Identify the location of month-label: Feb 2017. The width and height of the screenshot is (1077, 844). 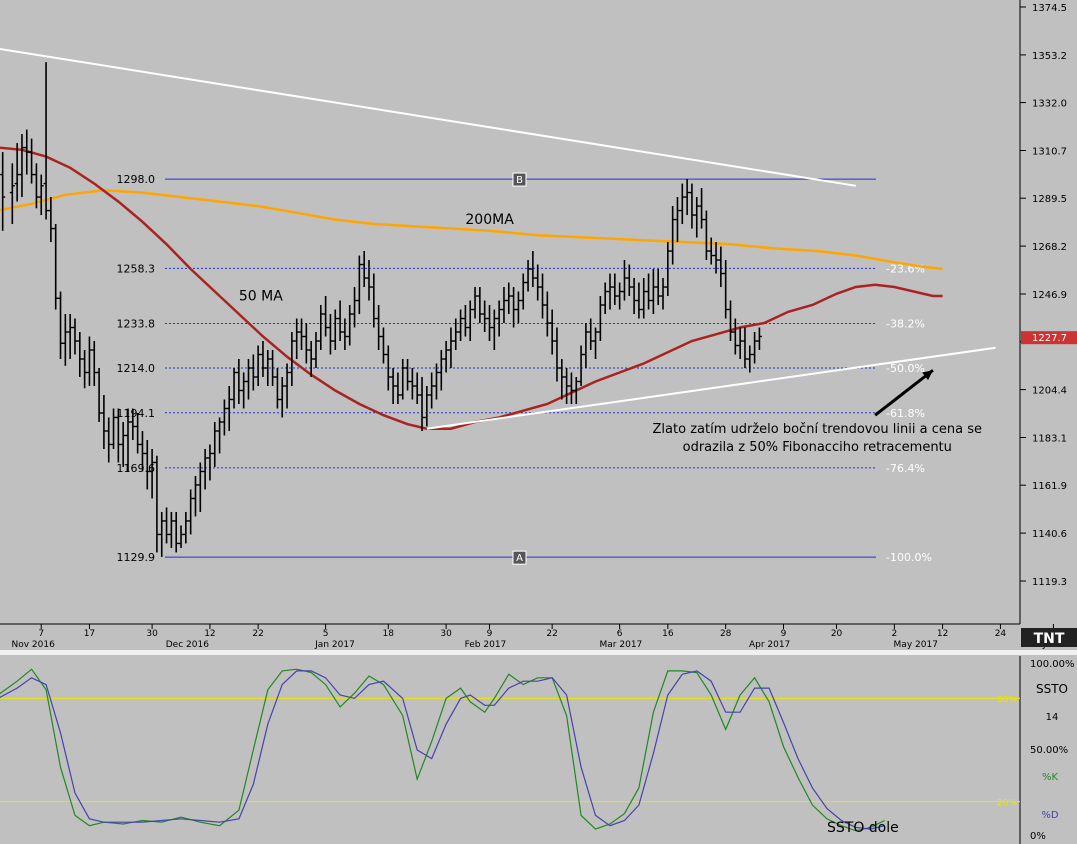
(486, 645).